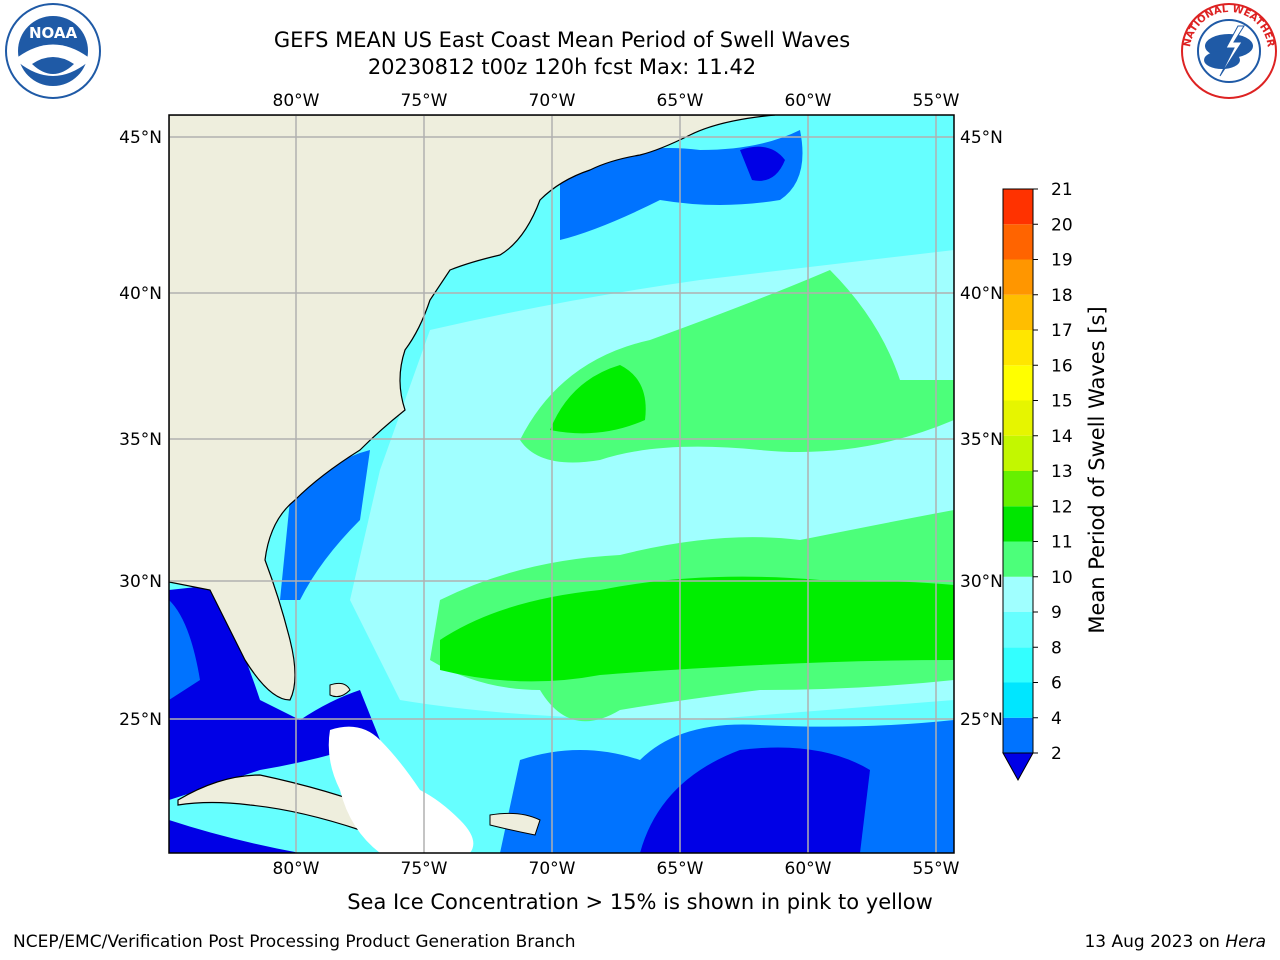 This screenshot has width=1280, height=960. What do you see at coordinates (552, 869) in the screenshot?
I see `lon-label-bottom: 70°W` at bounding box center [552, 869].